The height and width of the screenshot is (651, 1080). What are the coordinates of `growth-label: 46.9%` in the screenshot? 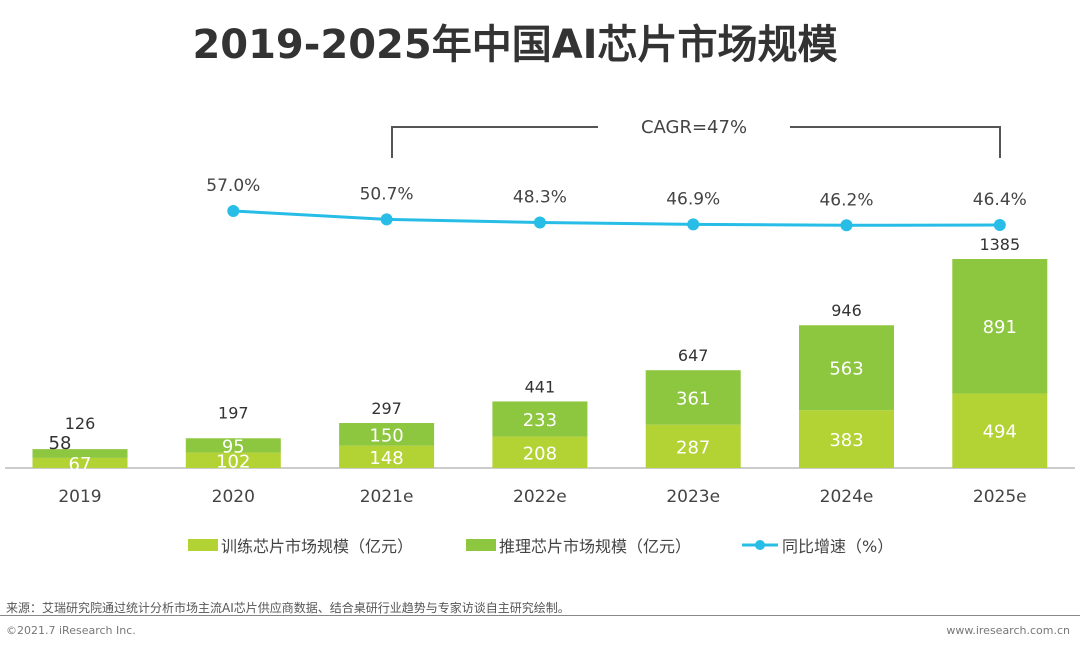 It's located at (693, 199).